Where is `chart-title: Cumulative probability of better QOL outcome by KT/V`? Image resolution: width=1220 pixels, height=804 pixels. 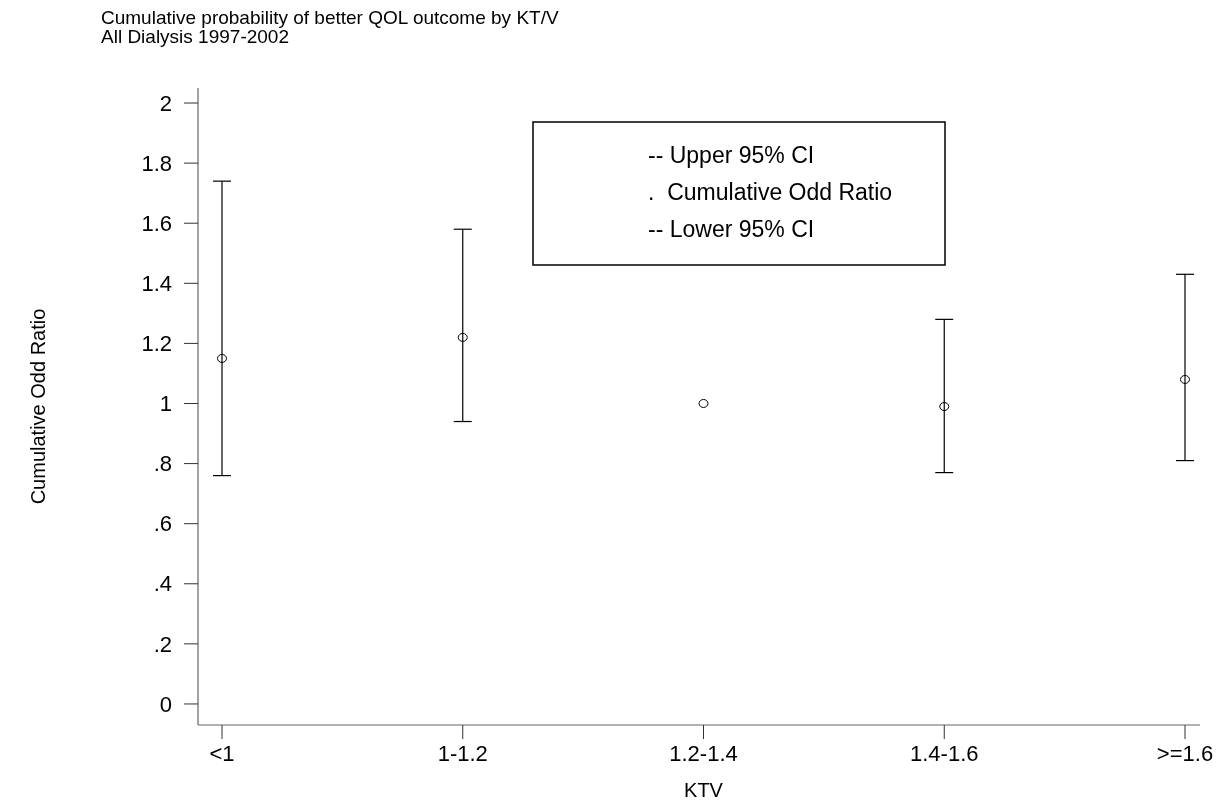
chart-title: Cumulative probability of better QOL outcome by KT/V is located at coordinates (330, 17).